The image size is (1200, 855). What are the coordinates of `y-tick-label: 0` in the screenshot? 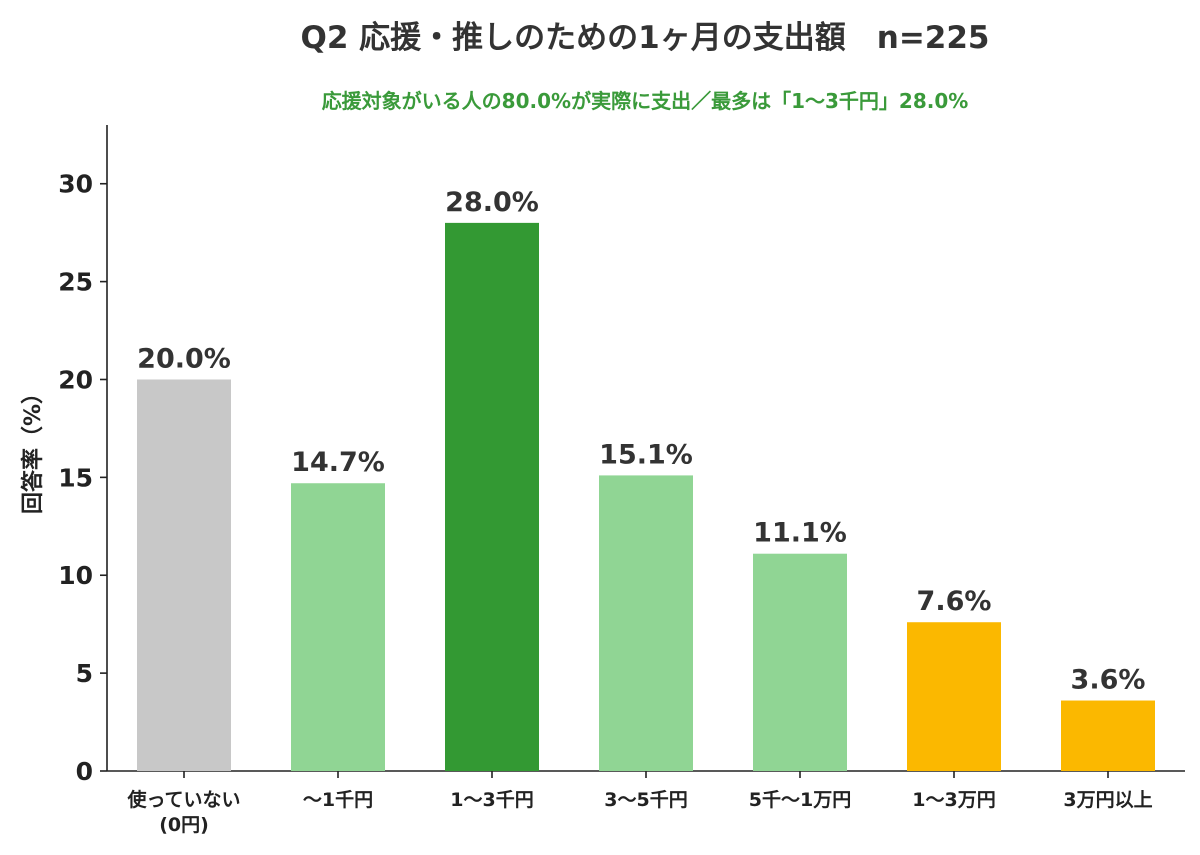 It's located at (84, 771).